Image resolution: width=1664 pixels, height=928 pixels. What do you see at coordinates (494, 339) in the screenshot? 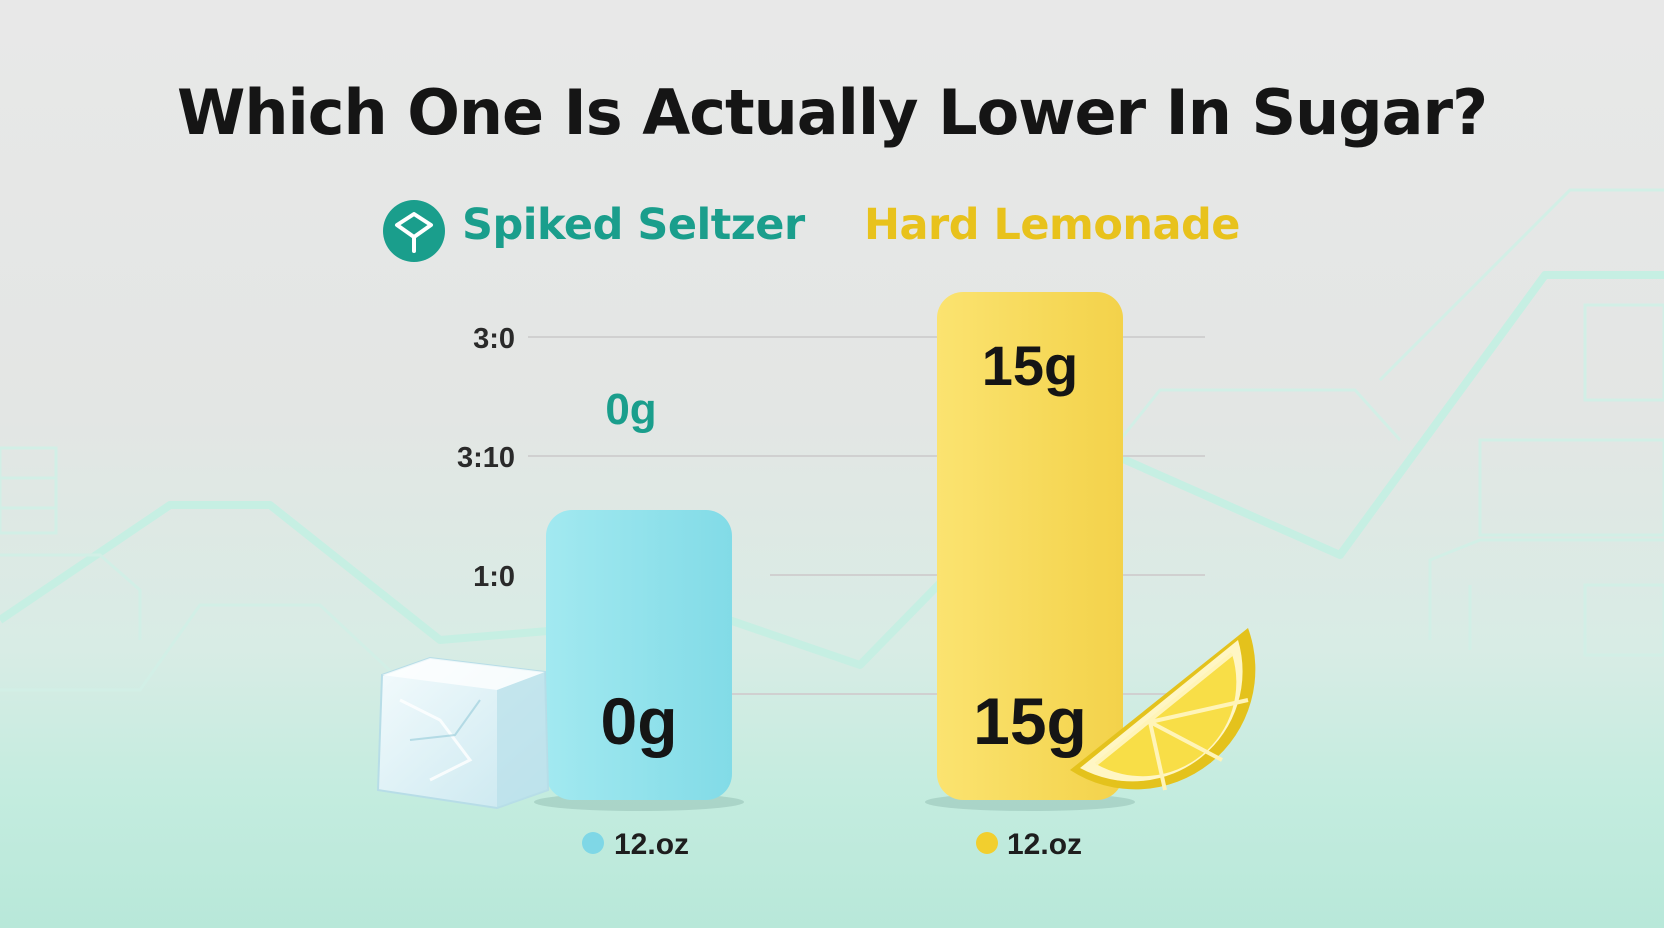
I see `y-tick-label: 3:0` at bounding box center [494, 339].